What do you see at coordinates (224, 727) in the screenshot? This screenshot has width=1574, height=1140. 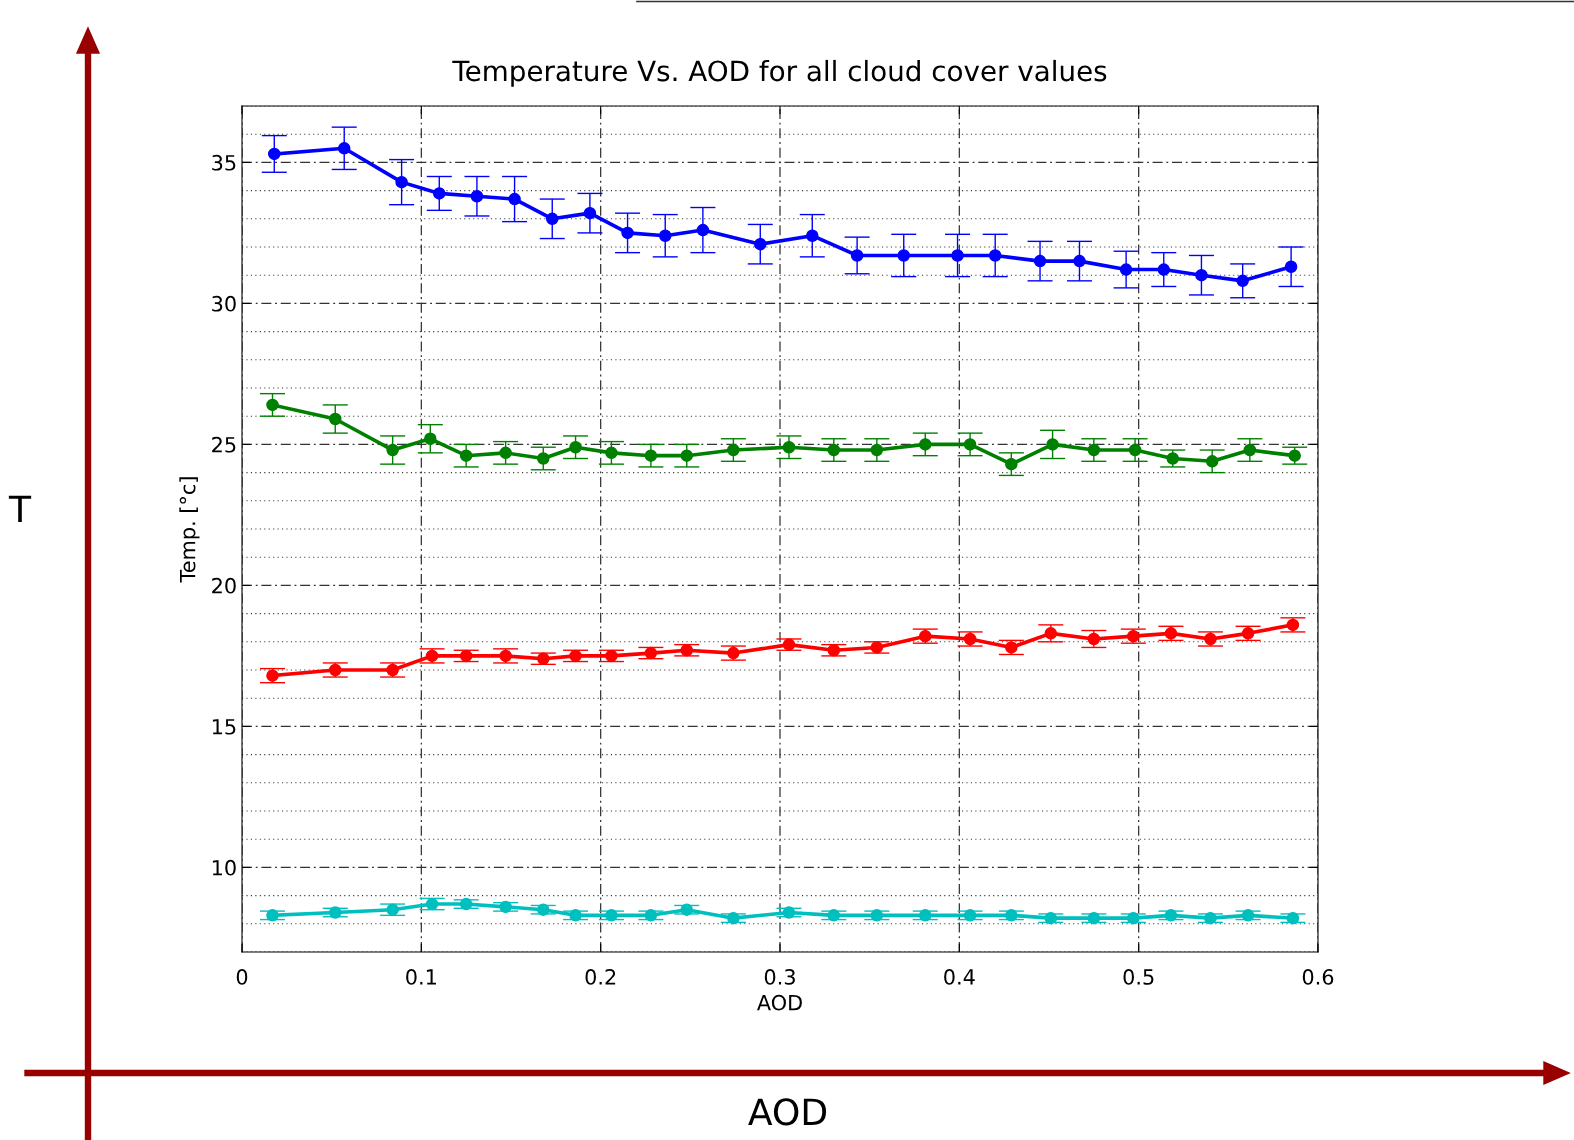 I see `y-tick-label: 15` at bounding box center [224, 727].